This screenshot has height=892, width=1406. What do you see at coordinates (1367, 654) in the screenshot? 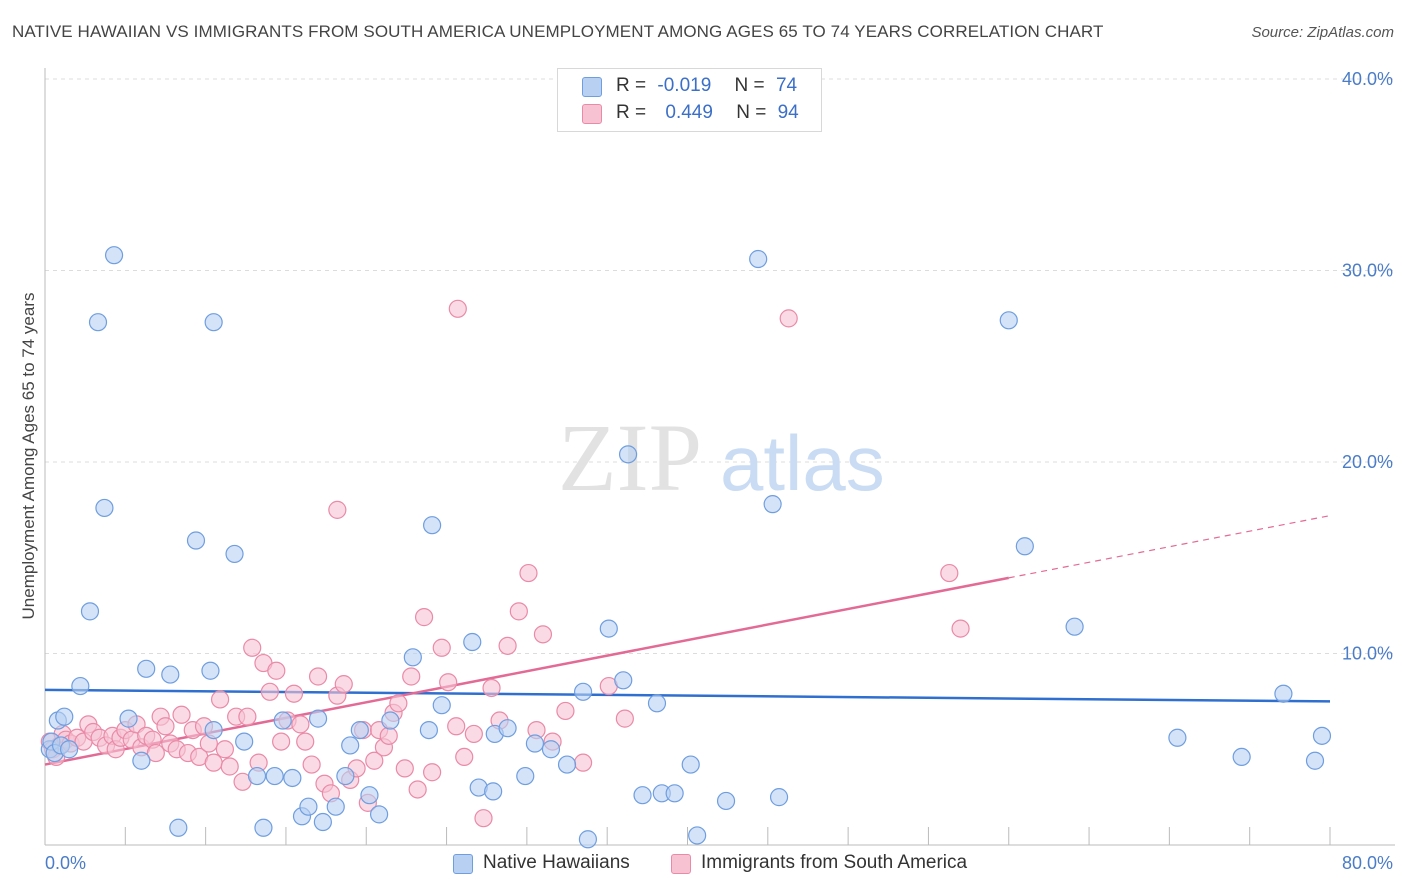
I see `y-tick-label: 10.0%` at bounding box center [1367, 654].